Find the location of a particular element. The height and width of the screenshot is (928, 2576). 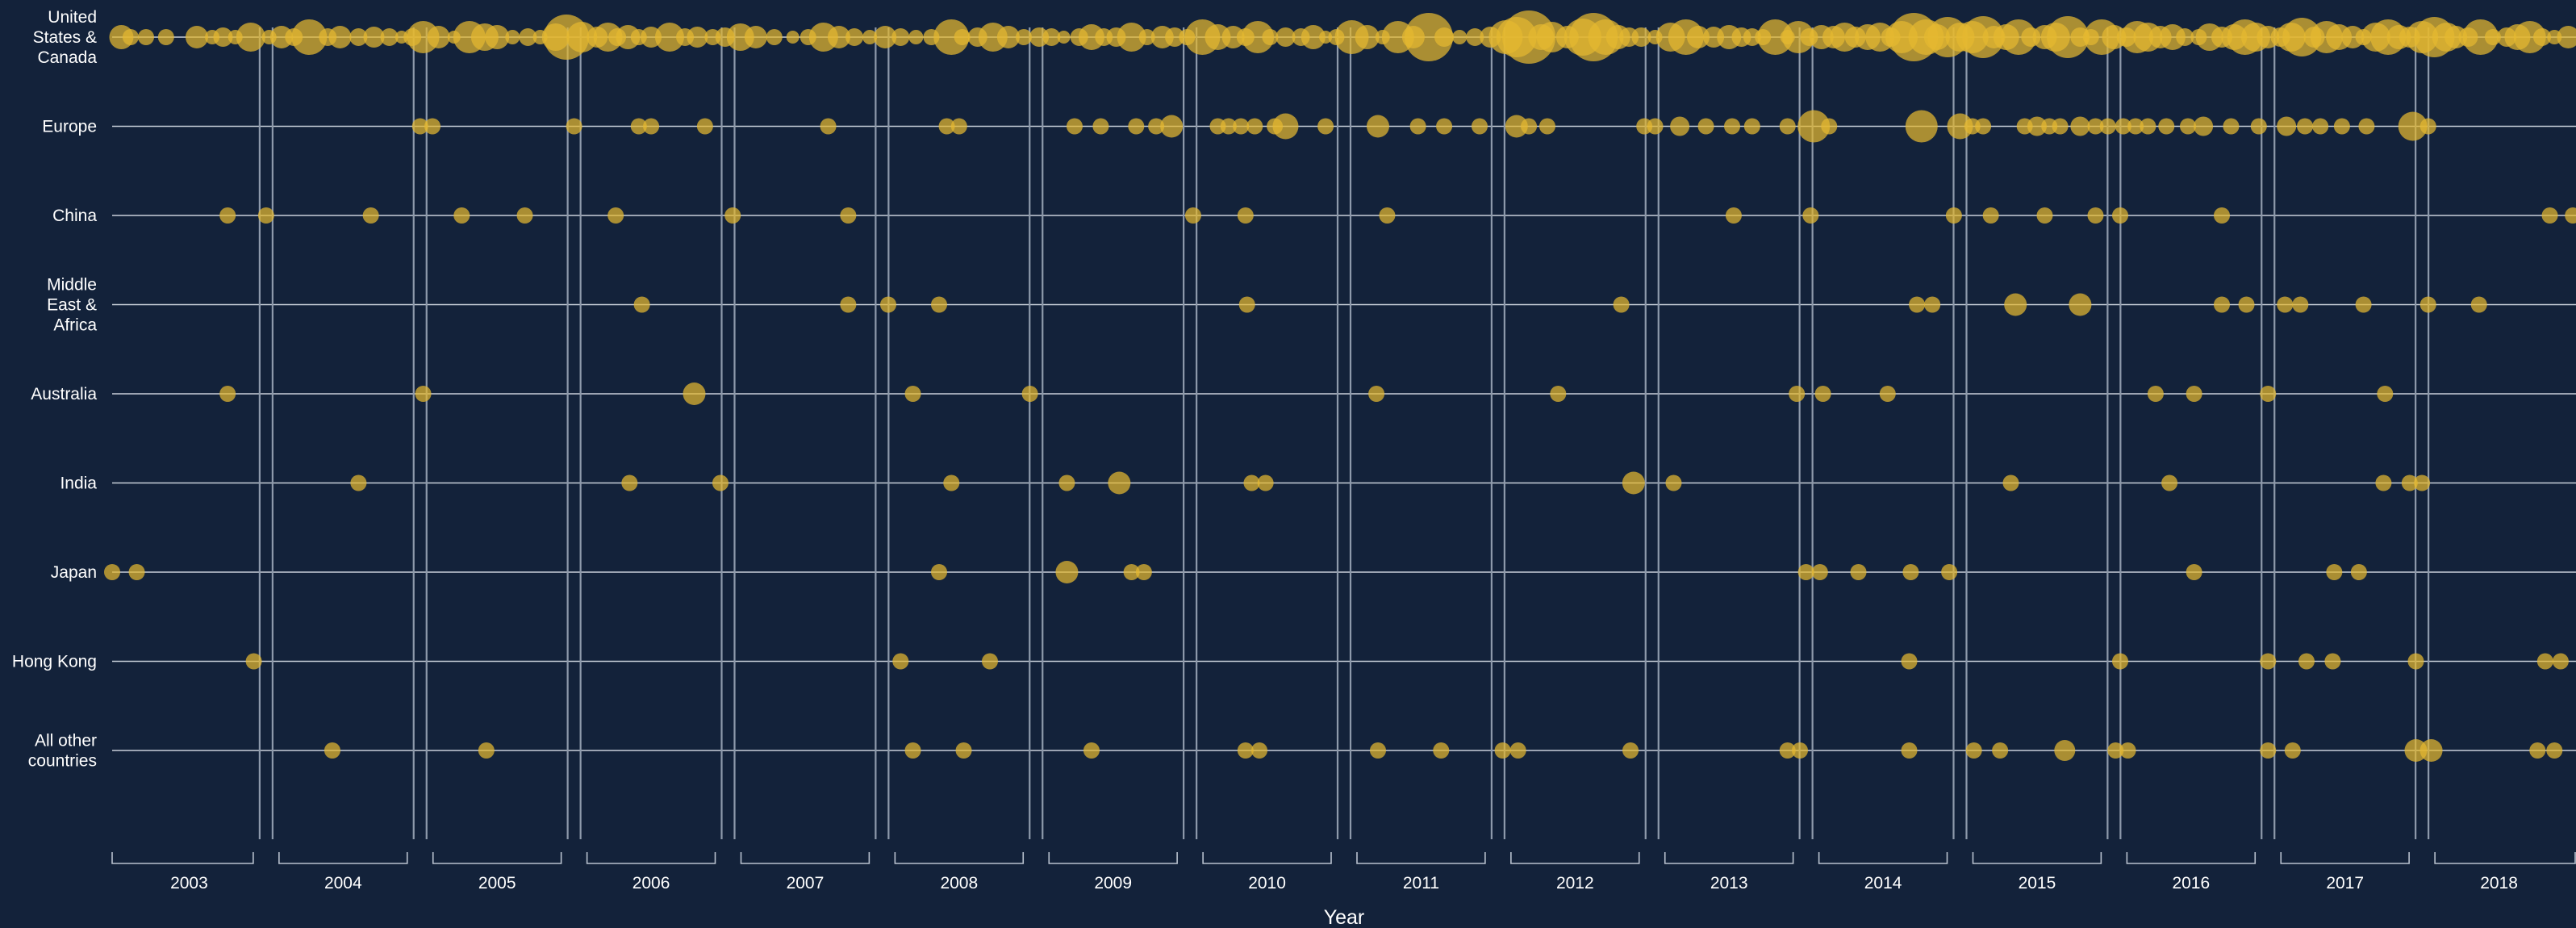

x-tick-label: 2007 is located at coordinates (806, 883).